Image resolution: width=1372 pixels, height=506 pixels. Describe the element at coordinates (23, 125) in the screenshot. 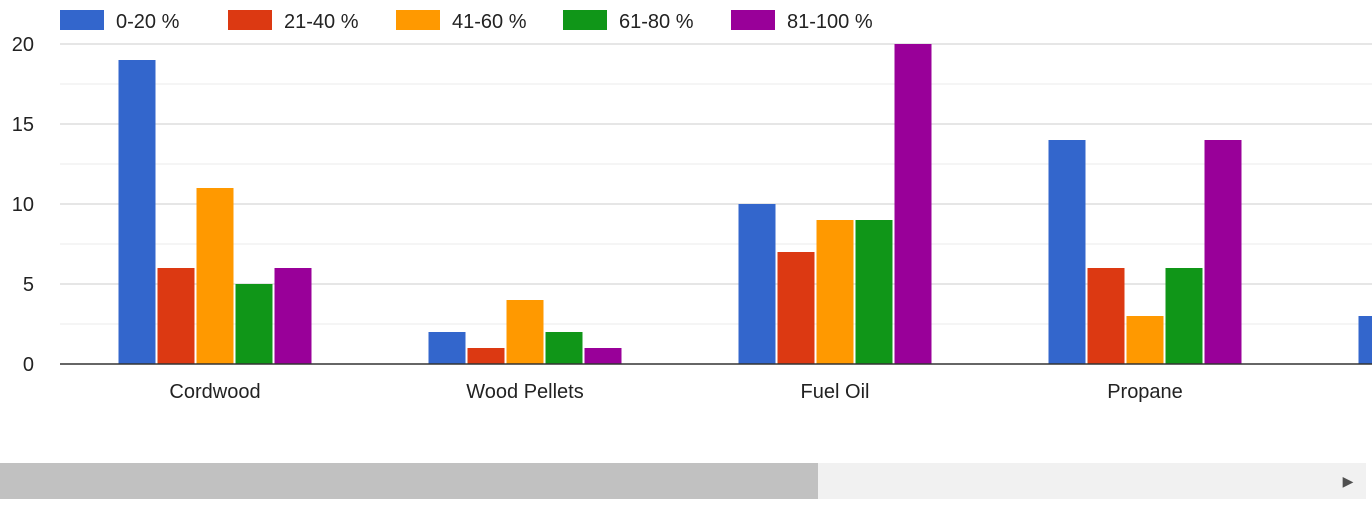

I see `y-tick-label: 15` at that location.